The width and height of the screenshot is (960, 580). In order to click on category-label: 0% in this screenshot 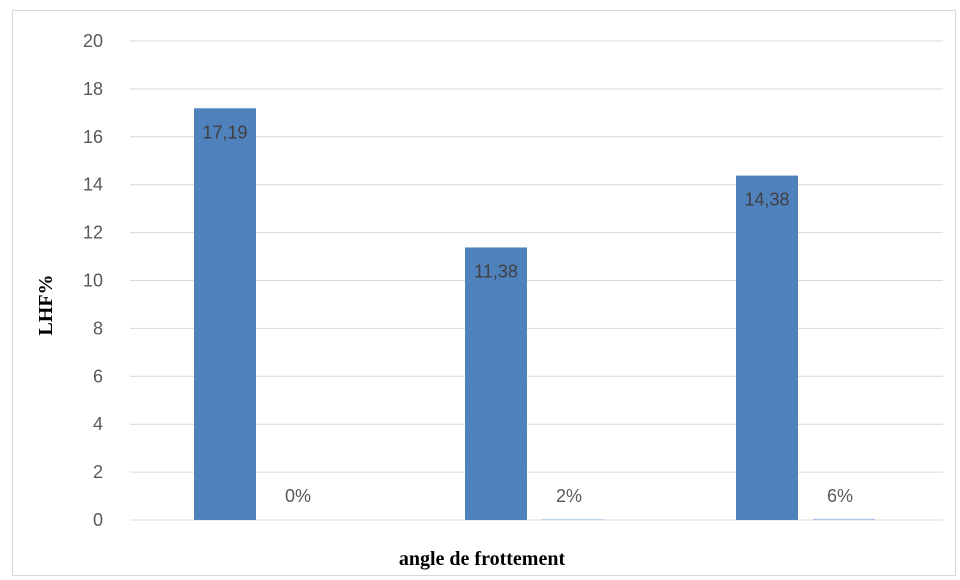, I will do `click(298, 496)`.